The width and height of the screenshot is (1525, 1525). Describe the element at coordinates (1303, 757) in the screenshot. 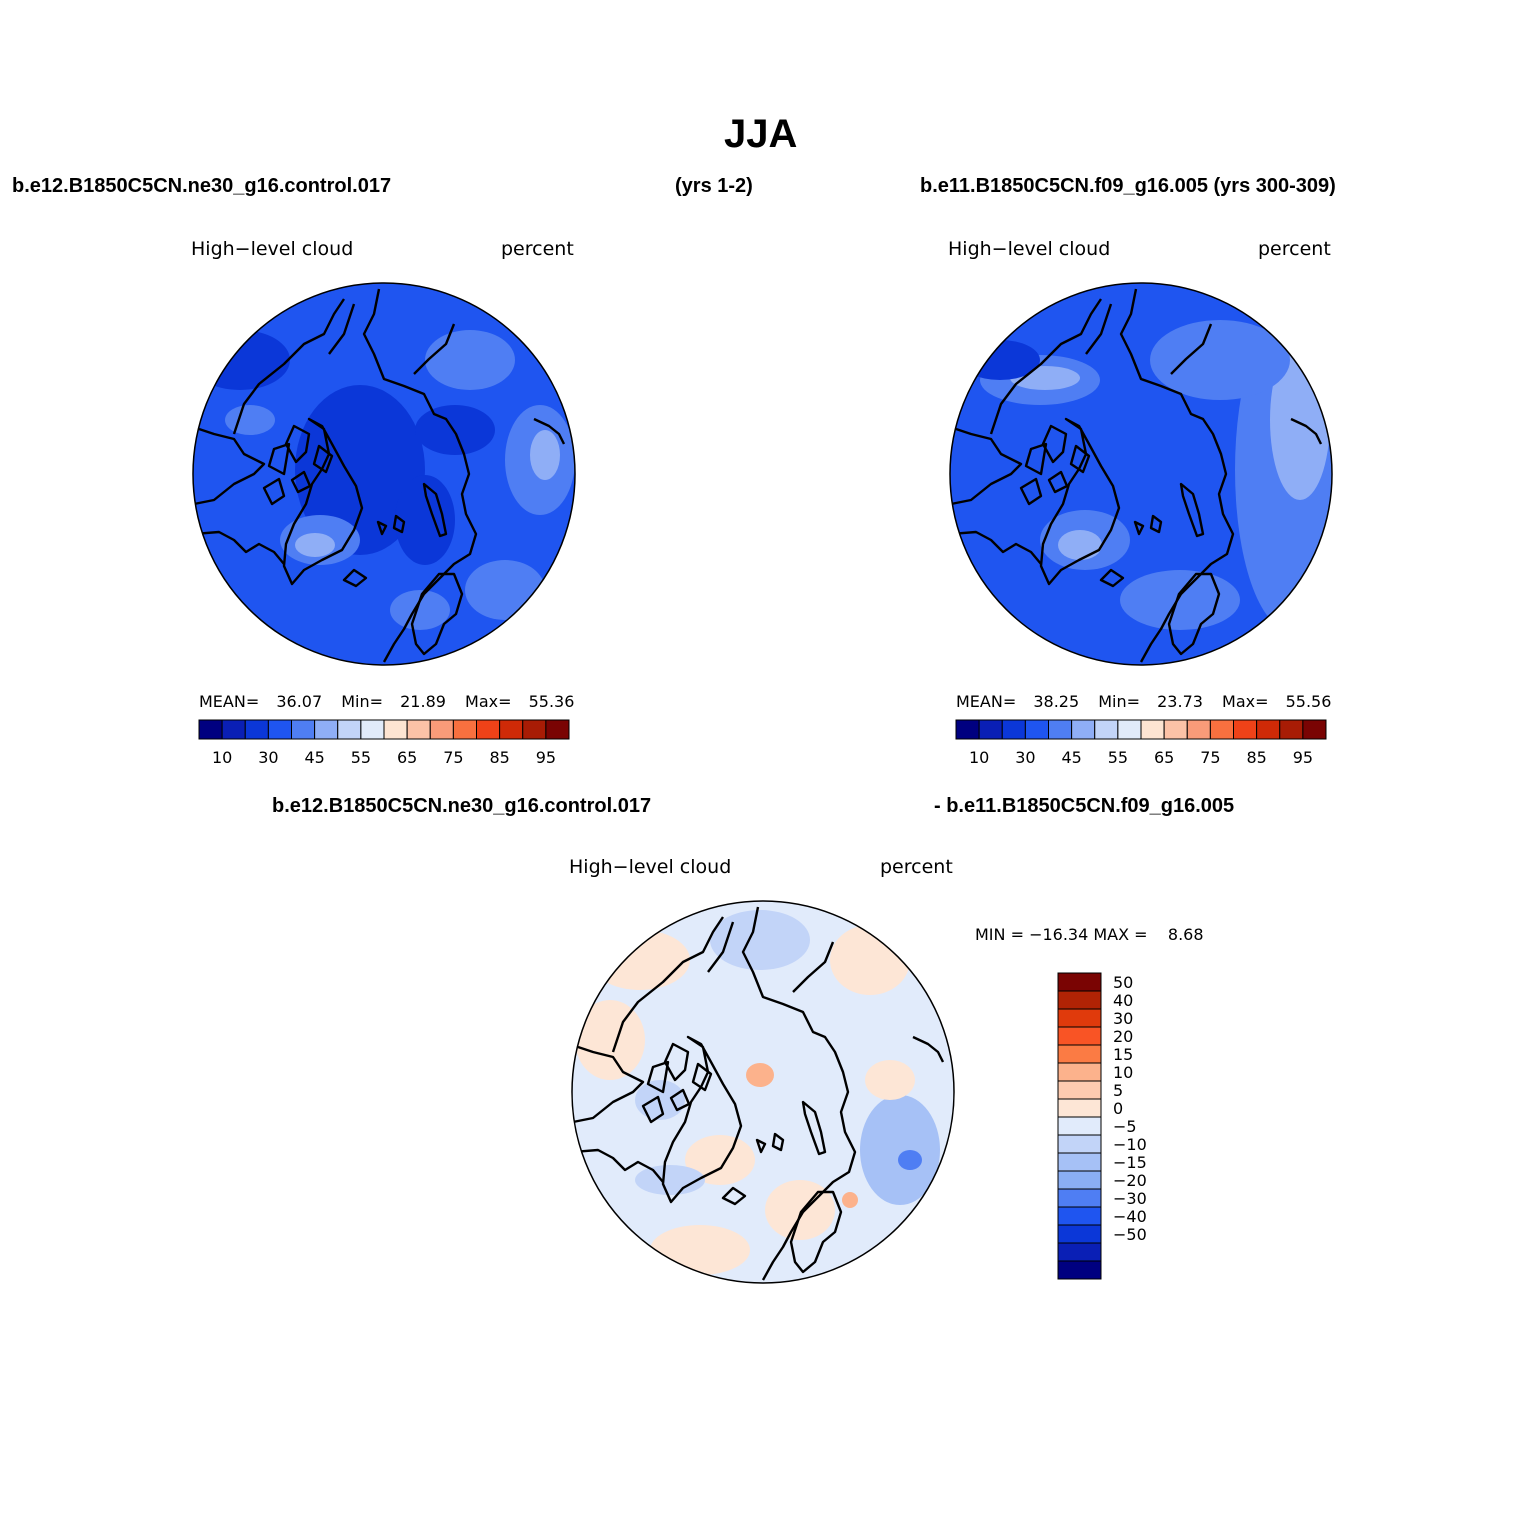

I see `right-colorbar-tick-label: 95` at that location.